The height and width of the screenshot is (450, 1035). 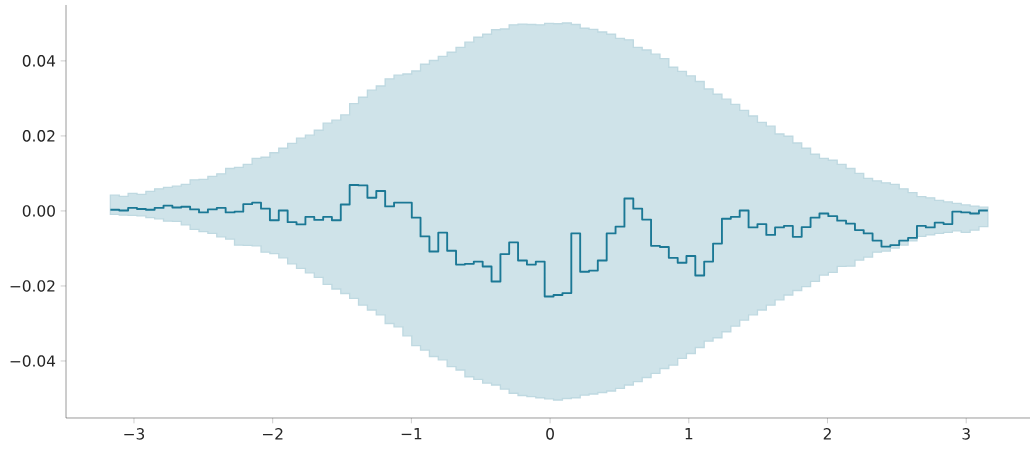 What do you see at coordinates (134, 434) in the screenshot?
I see `x-tick-label: −3` at bounding box center [134, 434].